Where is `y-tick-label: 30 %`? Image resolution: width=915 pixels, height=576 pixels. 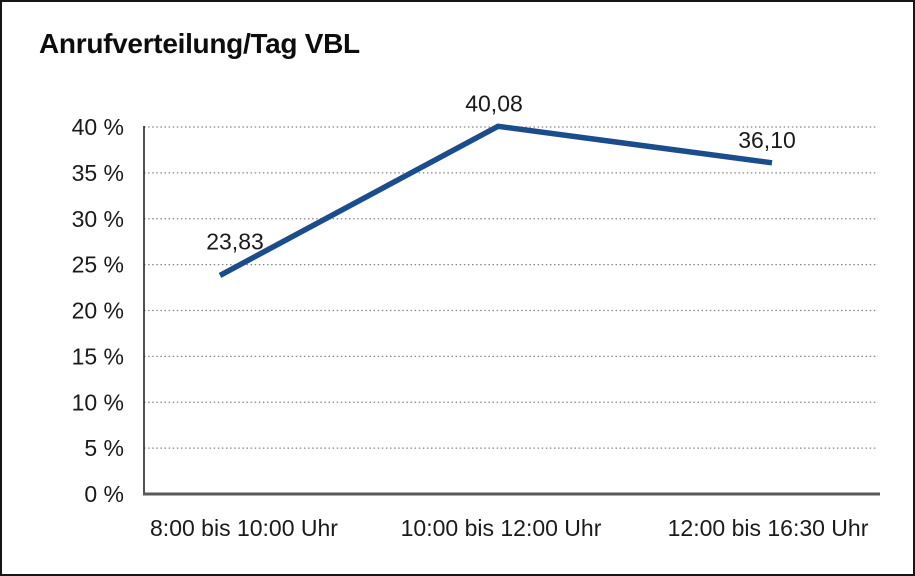 y-tick-label: 30 % is located at coordinates (98, 219).